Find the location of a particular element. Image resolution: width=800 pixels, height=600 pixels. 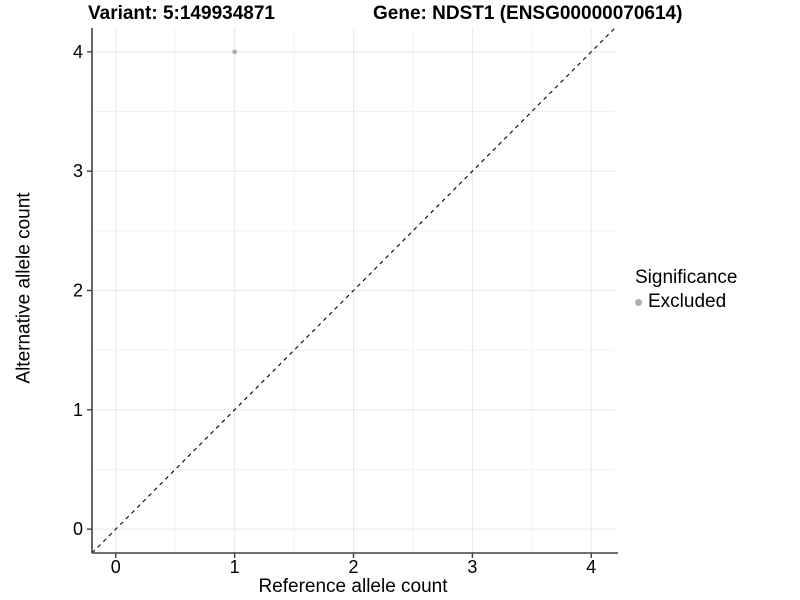

x-tick-label: 4 is located at coordinates (591, 567).